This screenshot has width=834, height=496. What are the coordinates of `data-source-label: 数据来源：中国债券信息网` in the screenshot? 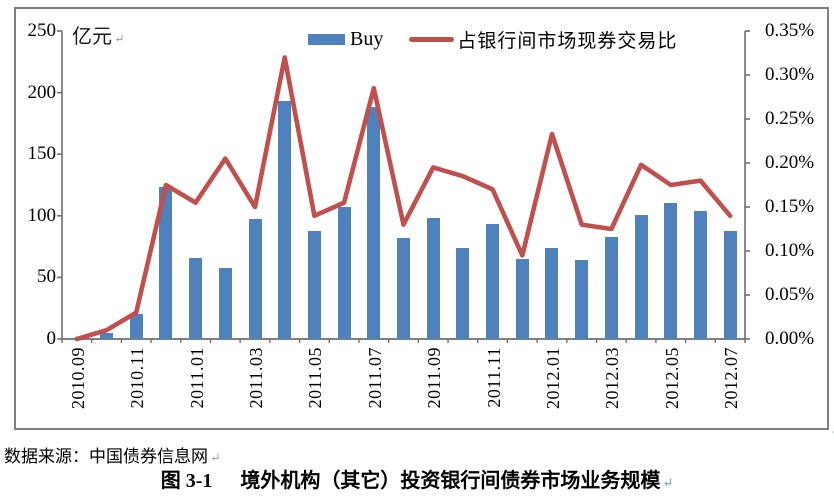 It's located at (106, 456).